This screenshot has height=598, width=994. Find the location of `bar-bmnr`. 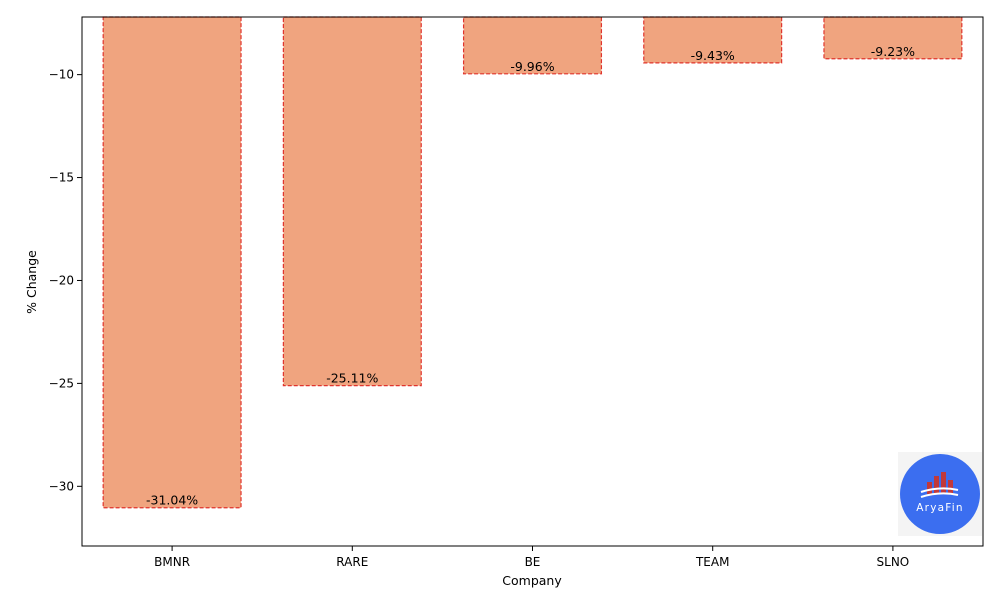

bar-bmnr is located at coordinates (172, 262).